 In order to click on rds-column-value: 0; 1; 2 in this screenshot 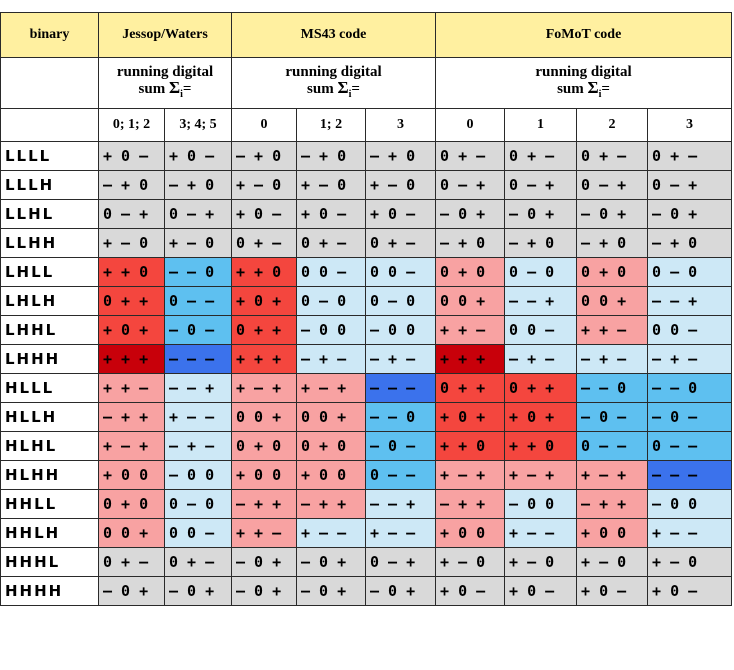, I will do `click(131, 125)`.